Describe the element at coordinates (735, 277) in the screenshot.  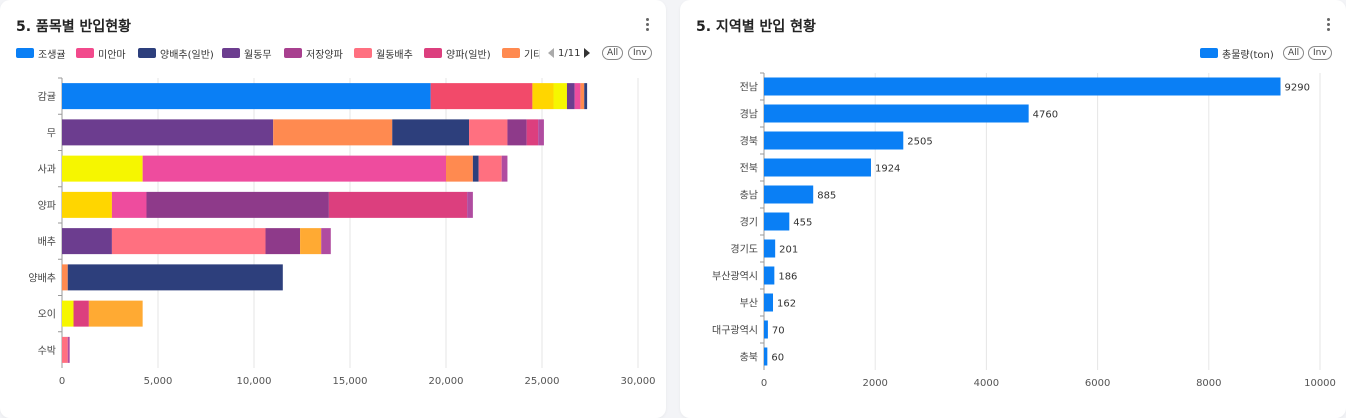
I see `y-tick-label: 부산광역시` at that location.